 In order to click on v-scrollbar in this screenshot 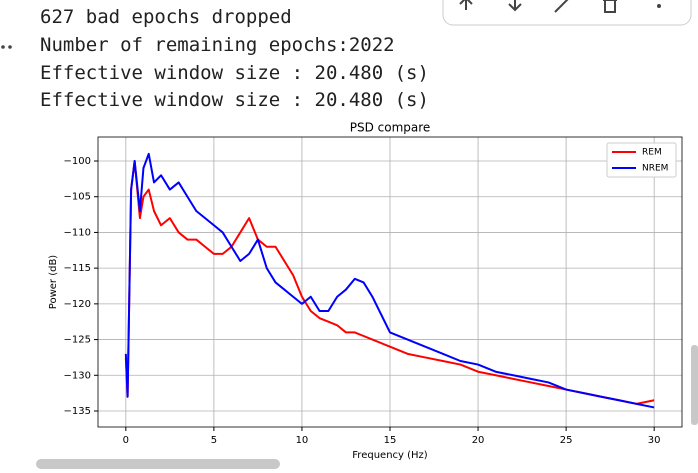, I will do `click(694, 385)`.